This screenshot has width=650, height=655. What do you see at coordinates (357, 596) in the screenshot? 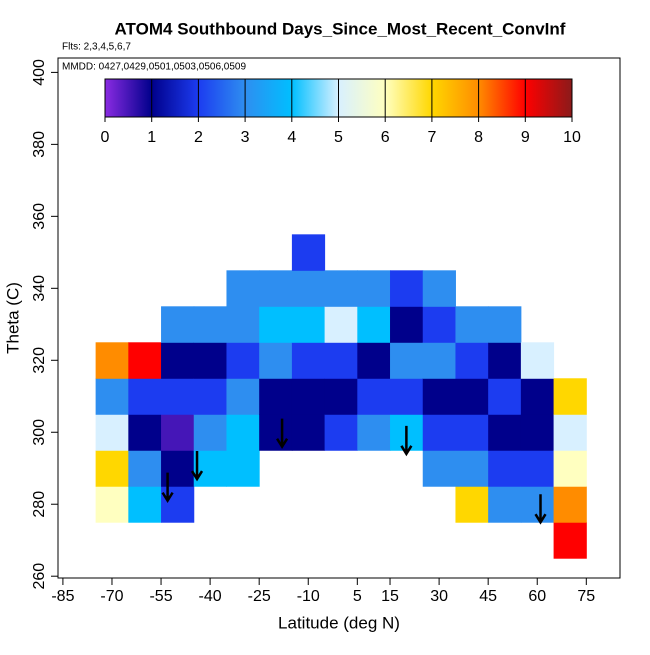
I see `x-tick-label: 5` at bounding box center [357, 596].